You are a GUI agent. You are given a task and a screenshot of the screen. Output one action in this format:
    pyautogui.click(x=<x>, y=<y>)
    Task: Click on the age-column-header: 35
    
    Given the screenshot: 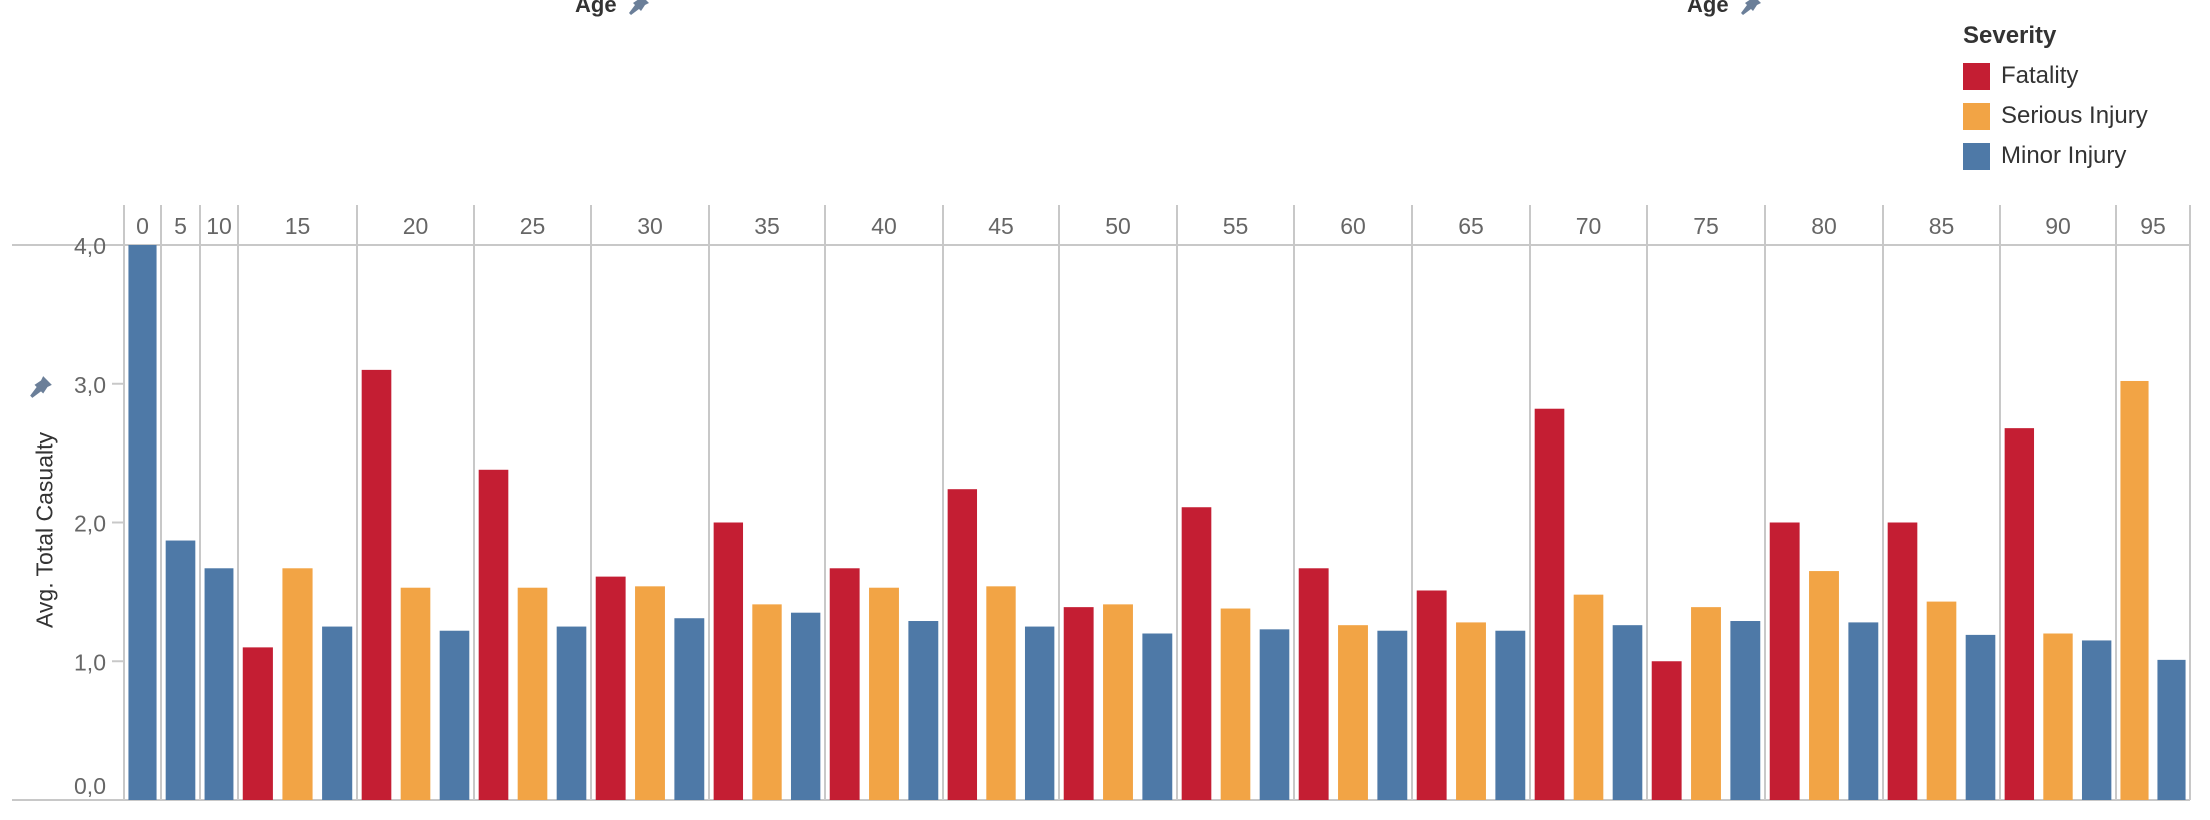 What is the action you would take?
    pyautogui.click(x=767, y=226)
    